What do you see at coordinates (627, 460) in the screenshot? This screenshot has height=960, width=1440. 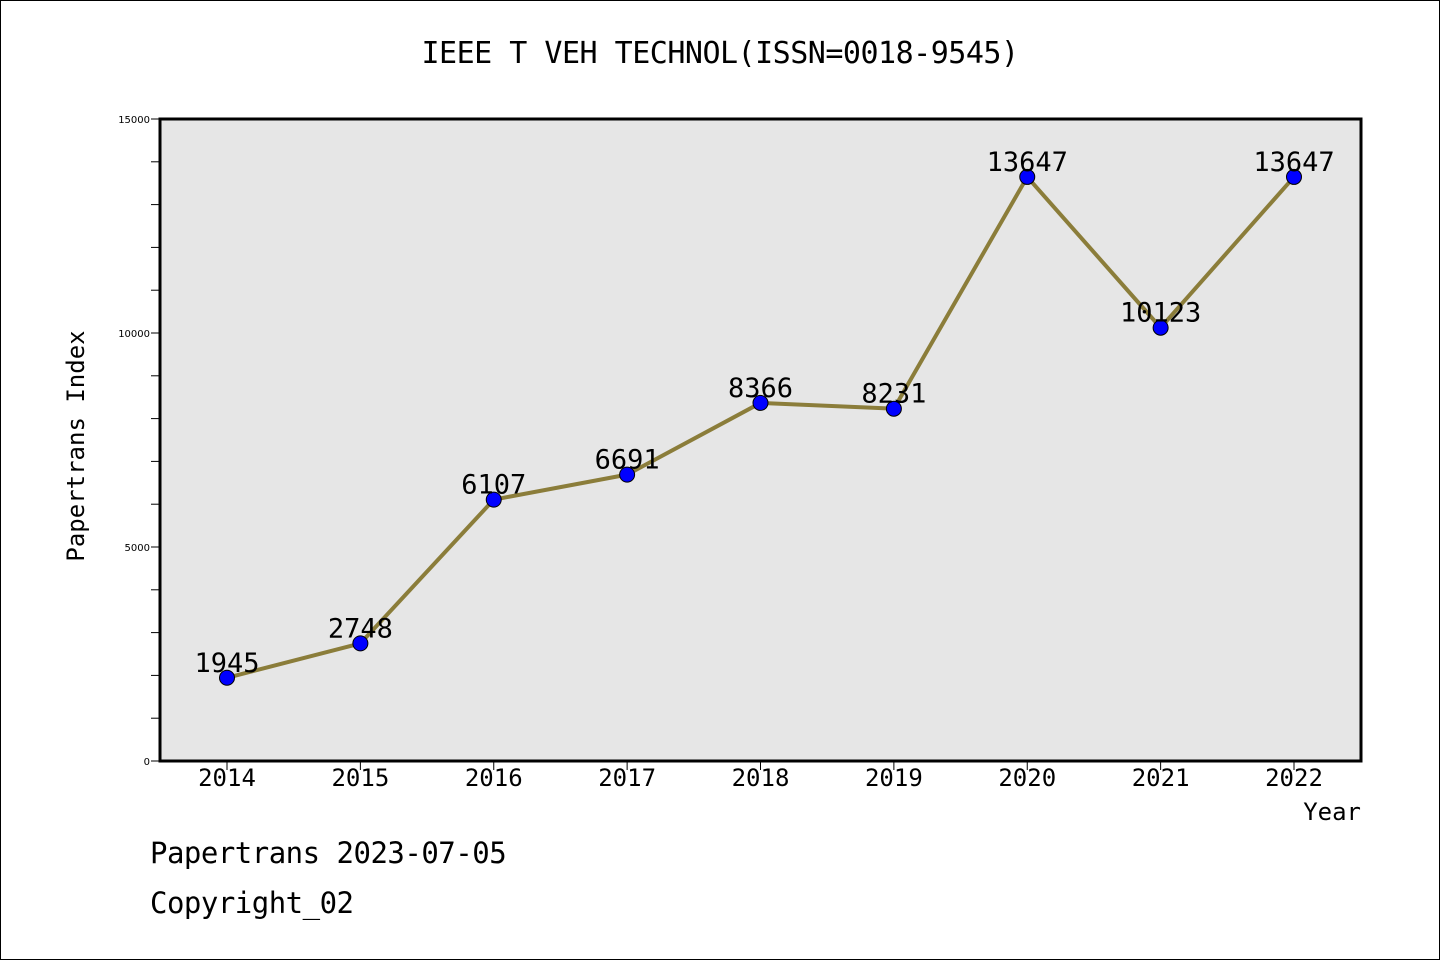 I see `data-label: 6691` at bounding box center [627, 460].